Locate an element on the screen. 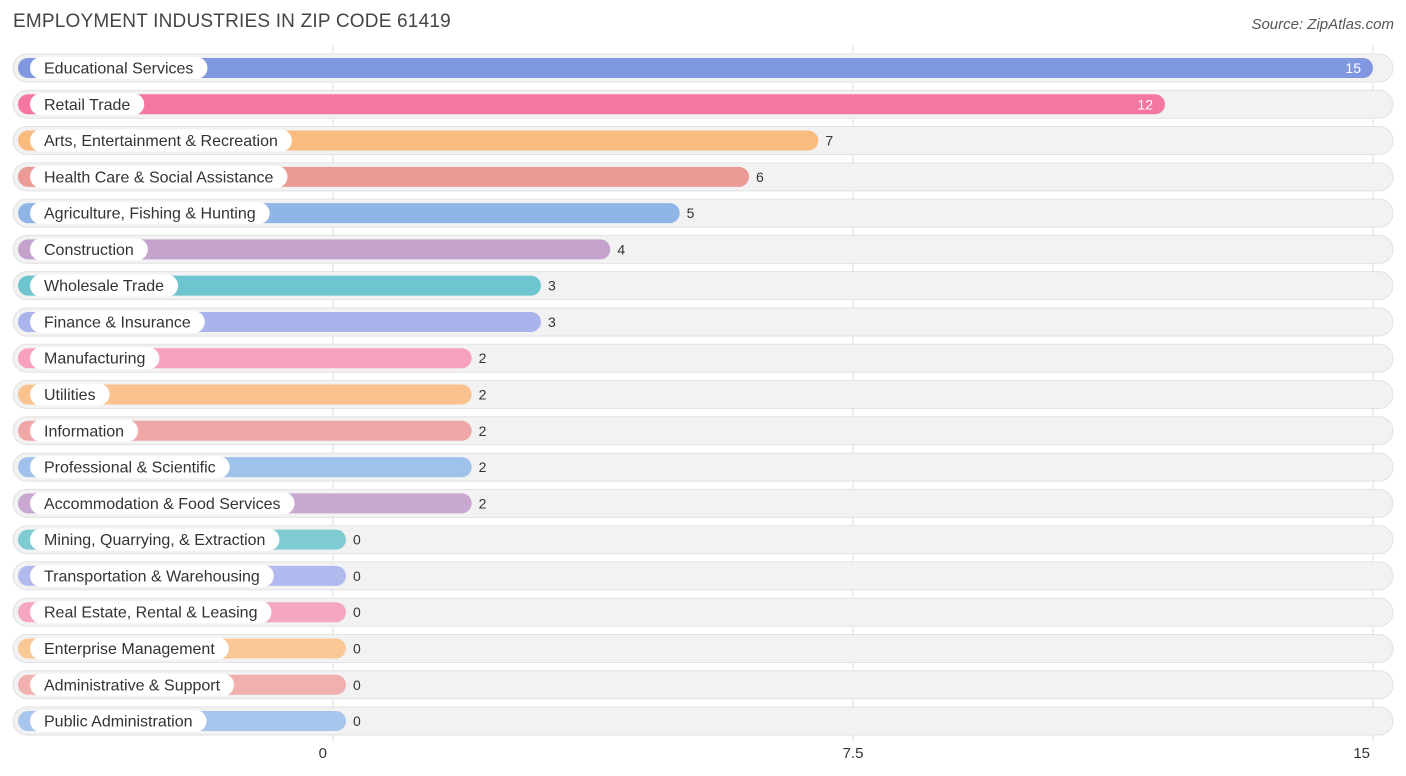 This screenshot has height=776, width=1406. bar-row: Information 2 is located at coordinates (703, 431).